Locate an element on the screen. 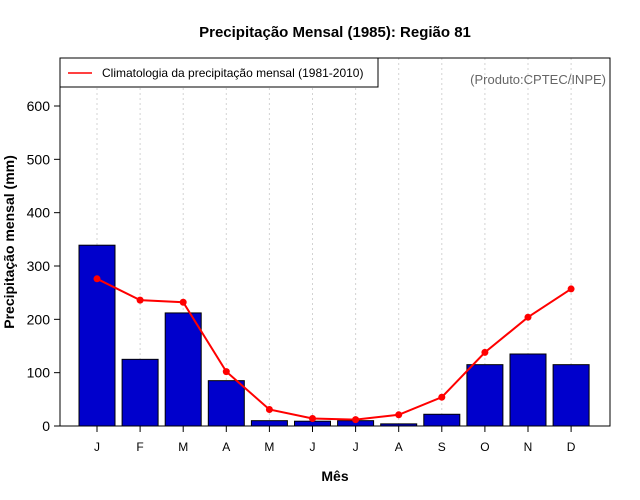 The image size is (640, 500). x-tick-label: F is located at coordinates (139, 447).